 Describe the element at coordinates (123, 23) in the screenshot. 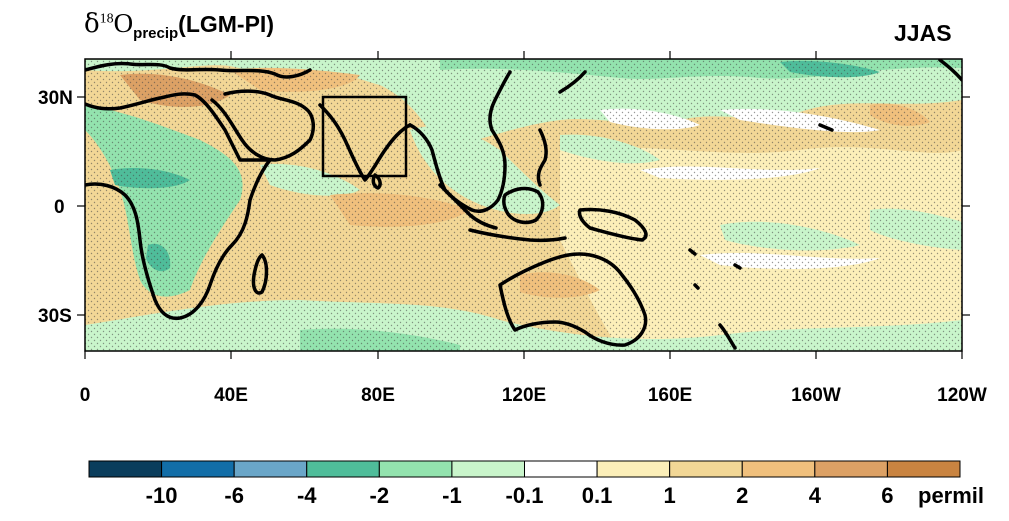

I see `title-letter: O` at that location.